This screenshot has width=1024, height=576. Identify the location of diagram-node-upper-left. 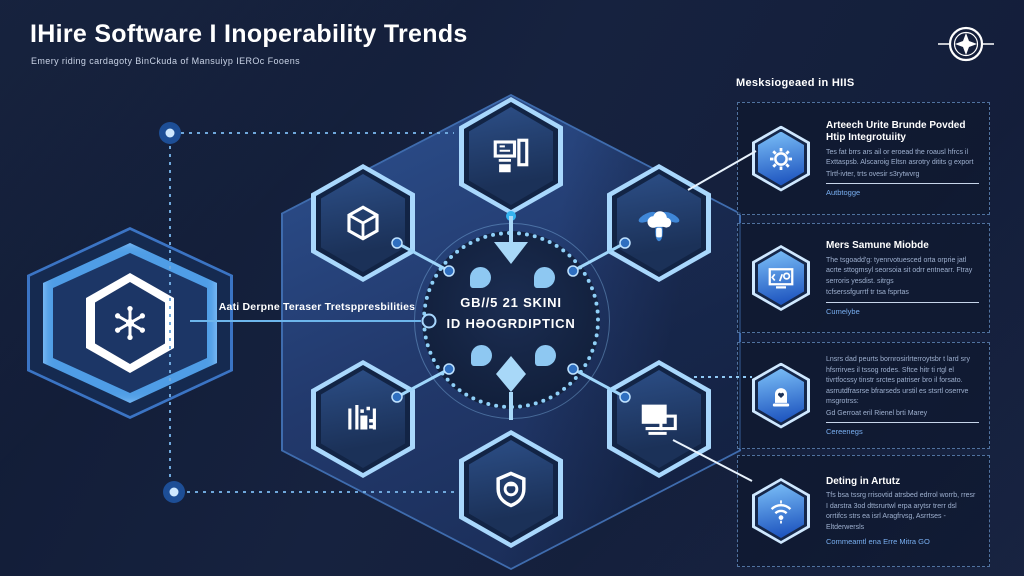
(363, 223).